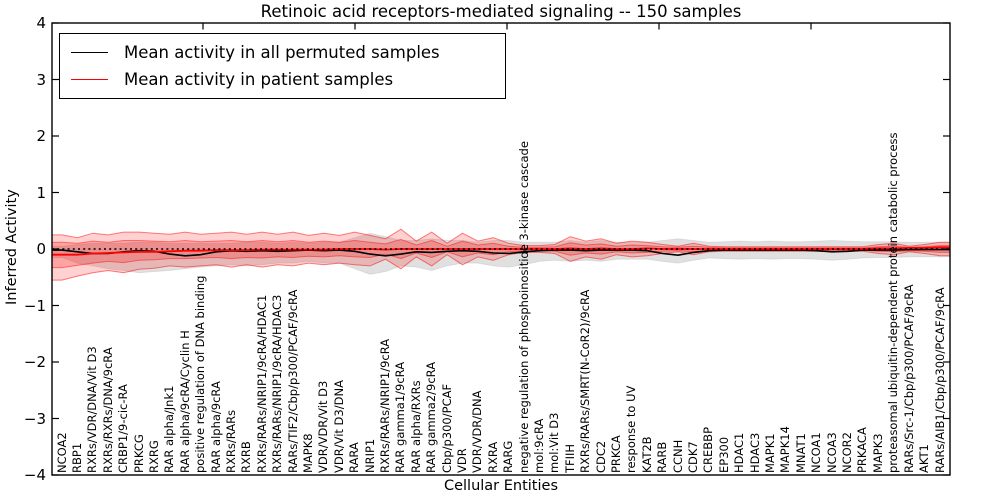  Describe the element at coordinates (34, 305) in the screenshot. I see `y-tick-label: −1` at that location.